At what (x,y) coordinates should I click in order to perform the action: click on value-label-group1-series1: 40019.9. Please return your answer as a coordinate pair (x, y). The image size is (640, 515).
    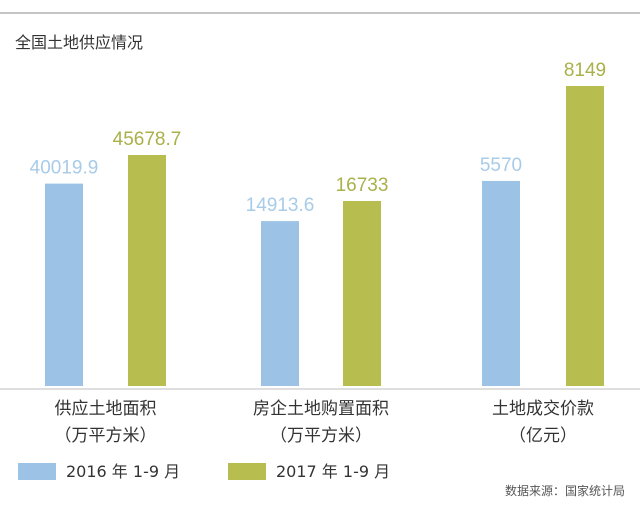
    Looking at the image, I should click on (64, 168).